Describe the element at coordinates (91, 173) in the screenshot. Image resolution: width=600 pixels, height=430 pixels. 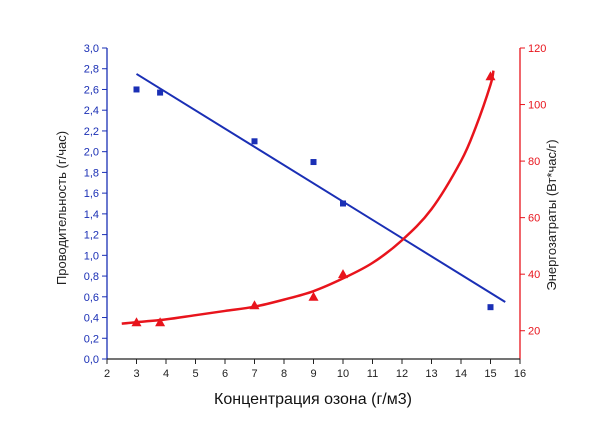
I see `left-y-tick-label: 1,8` at that location.